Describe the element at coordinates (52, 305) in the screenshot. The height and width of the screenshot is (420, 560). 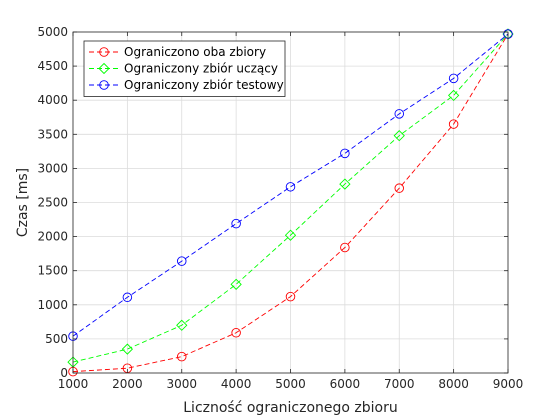
I see `y-tick-label: 1000` at that location.